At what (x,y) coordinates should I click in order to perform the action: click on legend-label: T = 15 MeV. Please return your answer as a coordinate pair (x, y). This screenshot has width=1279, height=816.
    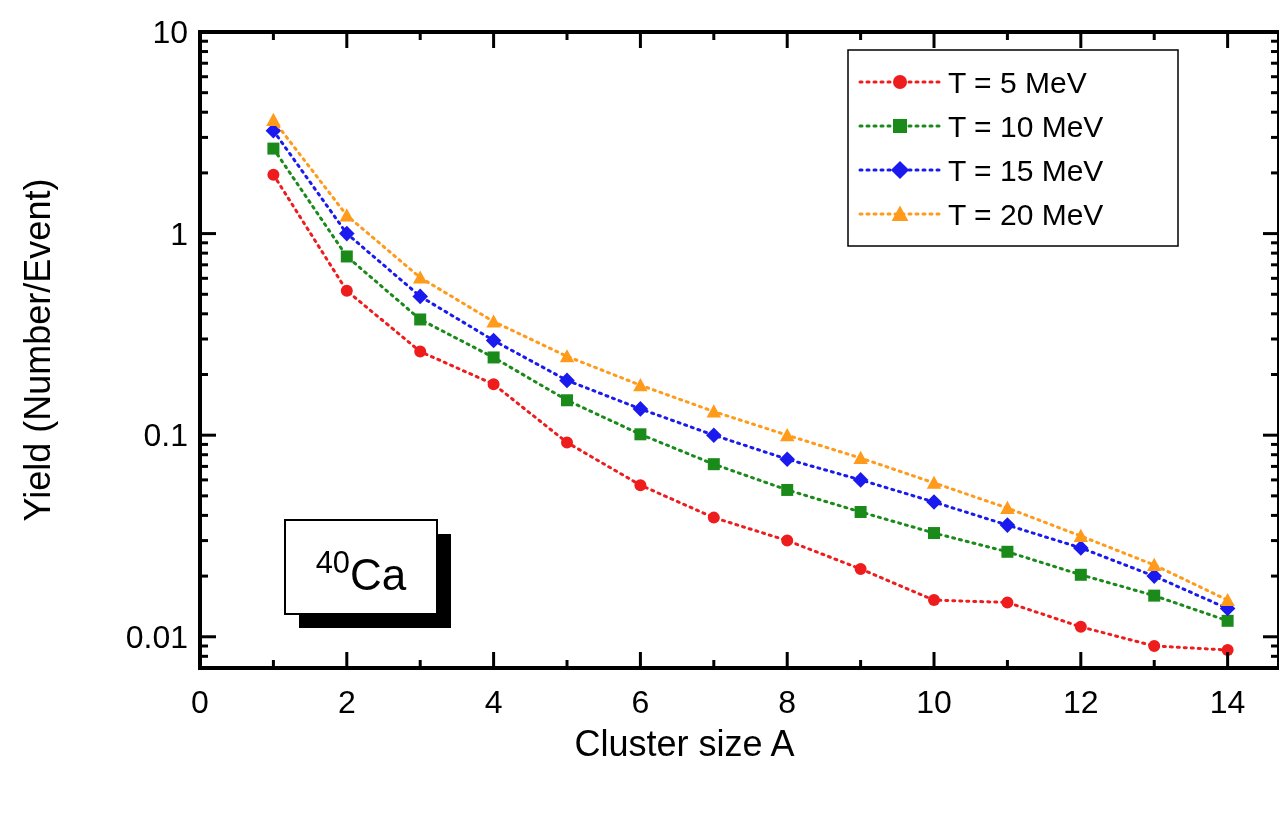
    Looking at the image, I should click on (1026, 170).